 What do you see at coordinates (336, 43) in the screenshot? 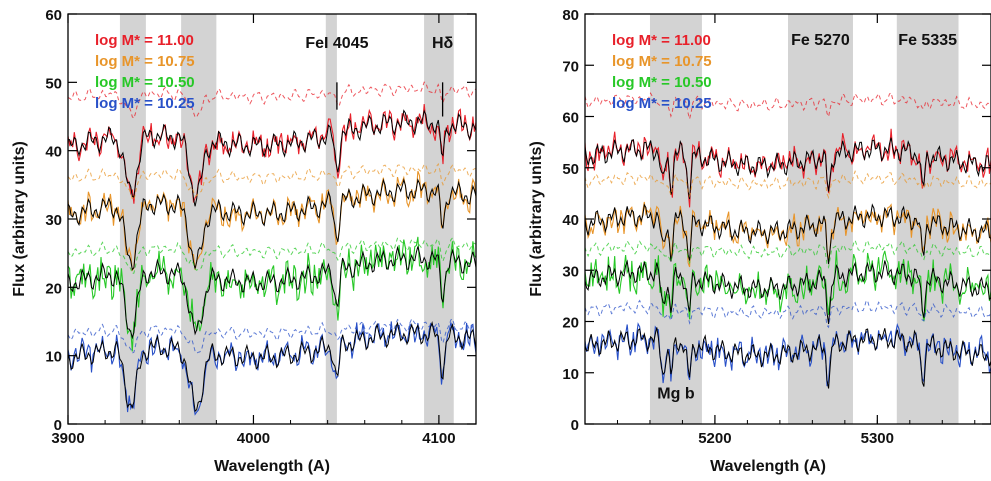
I see `line-annotation-0: FeI 4045` at bounding box center [336, 43].